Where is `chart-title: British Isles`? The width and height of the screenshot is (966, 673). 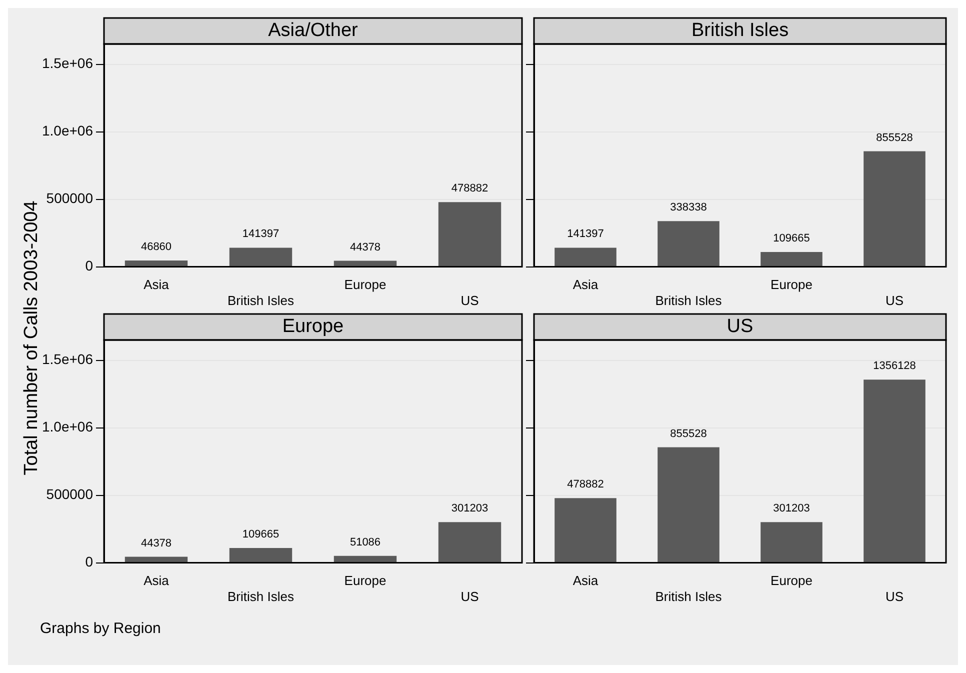 chart-title: British Isles is located at coordinates (740, 31).